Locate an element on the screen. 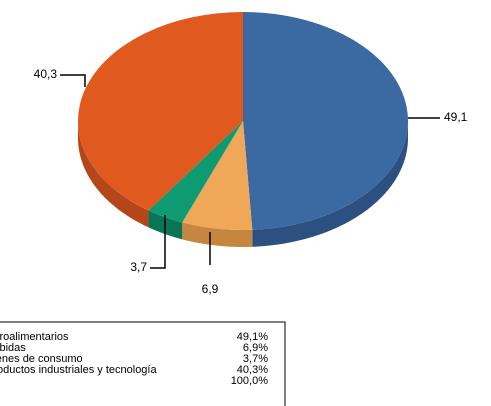 The height and width of the screenshot is (406, 491). table-total: 100,0% is located at coordinates (250, 381).